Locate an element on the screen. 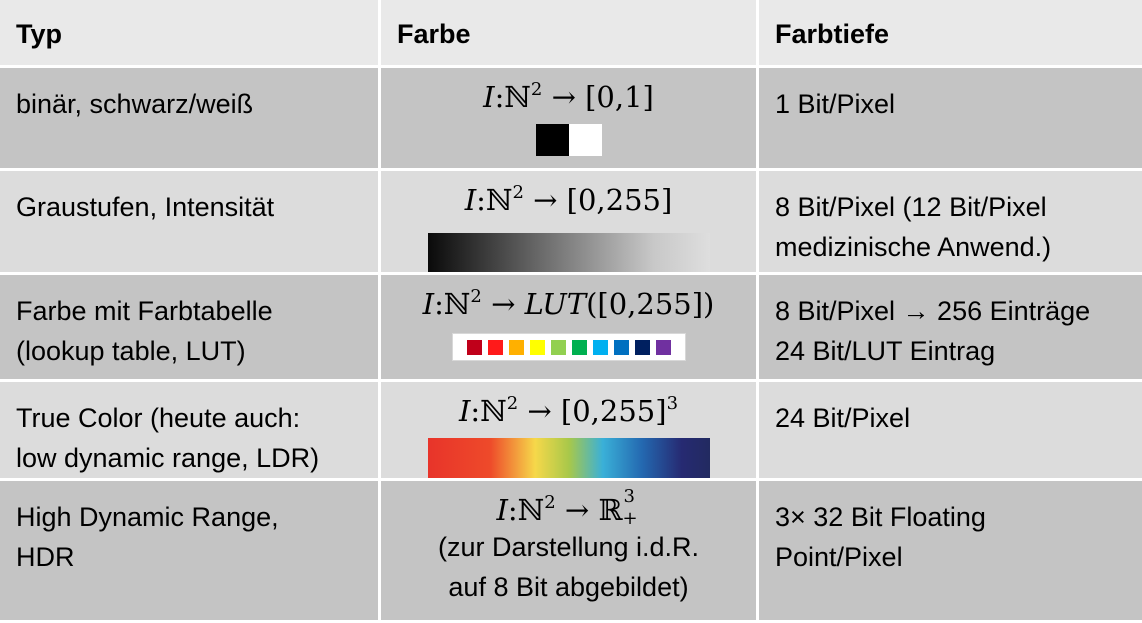 This screenshot has width=1142, height=623. depth-line: medizinische Anwend.) is located at coordinates (913, 247).